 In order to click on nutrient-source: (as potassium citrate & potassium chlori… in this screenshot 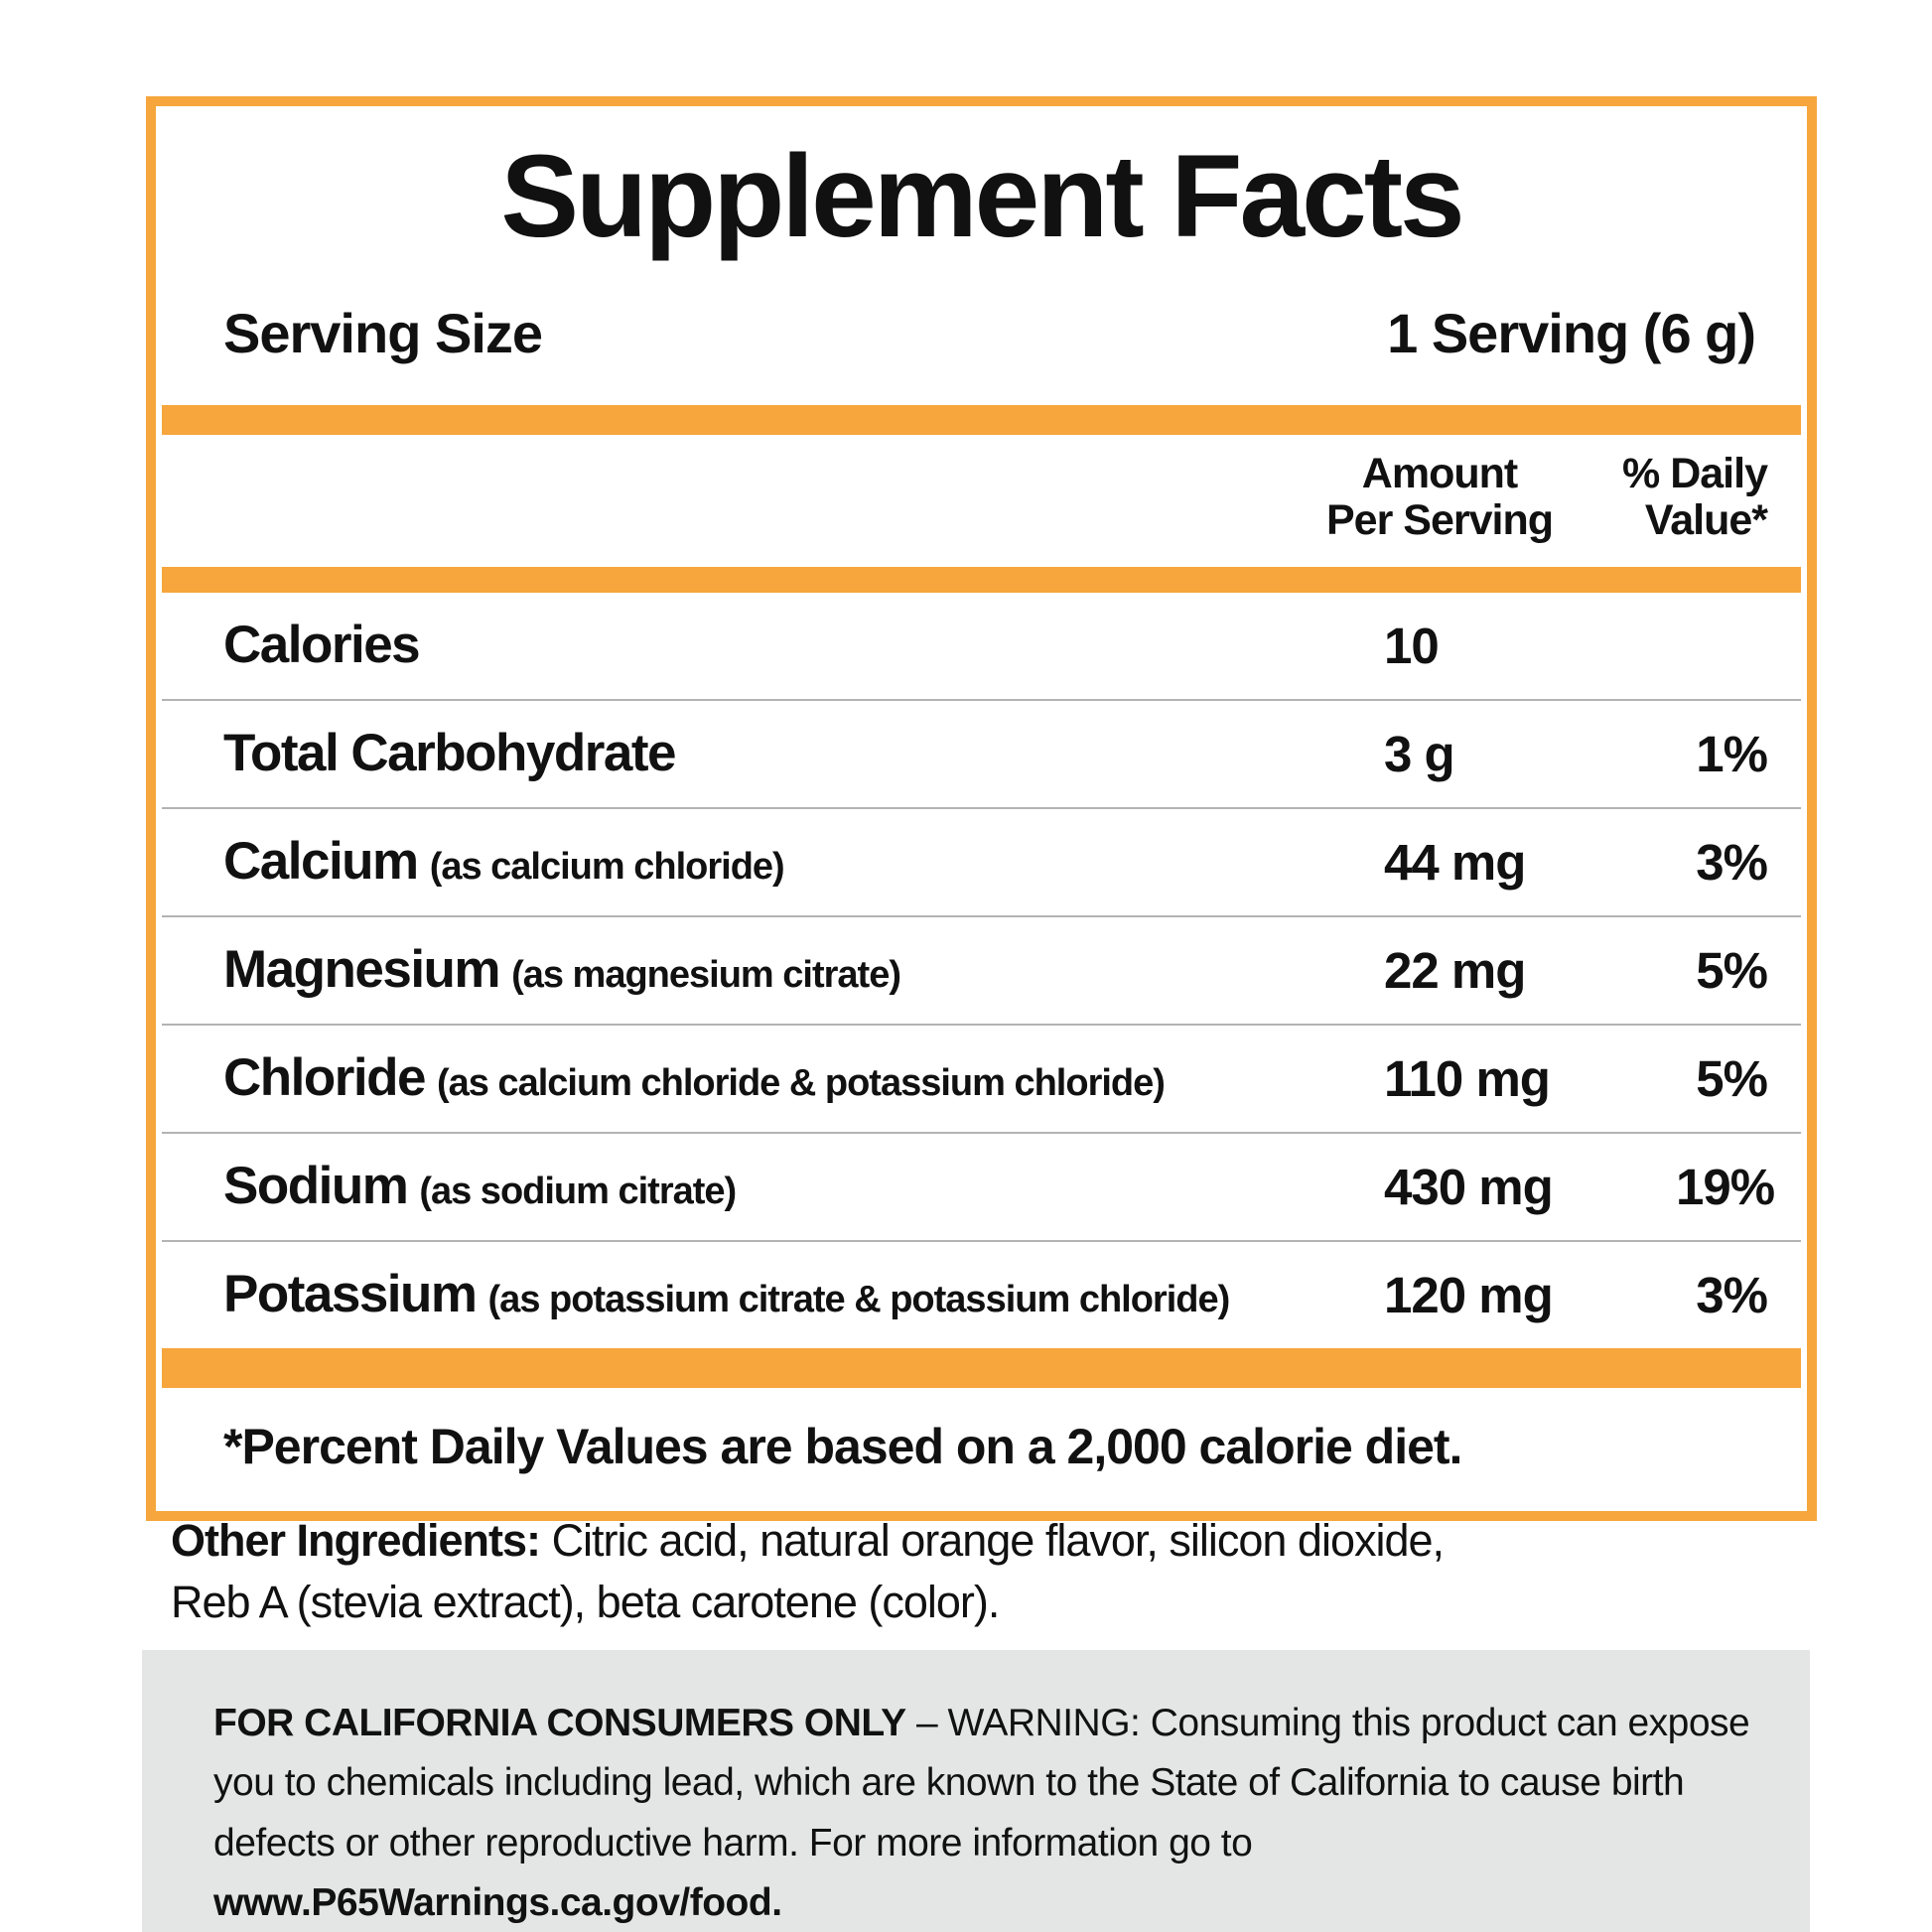, I will do `click(859, 1299)`.